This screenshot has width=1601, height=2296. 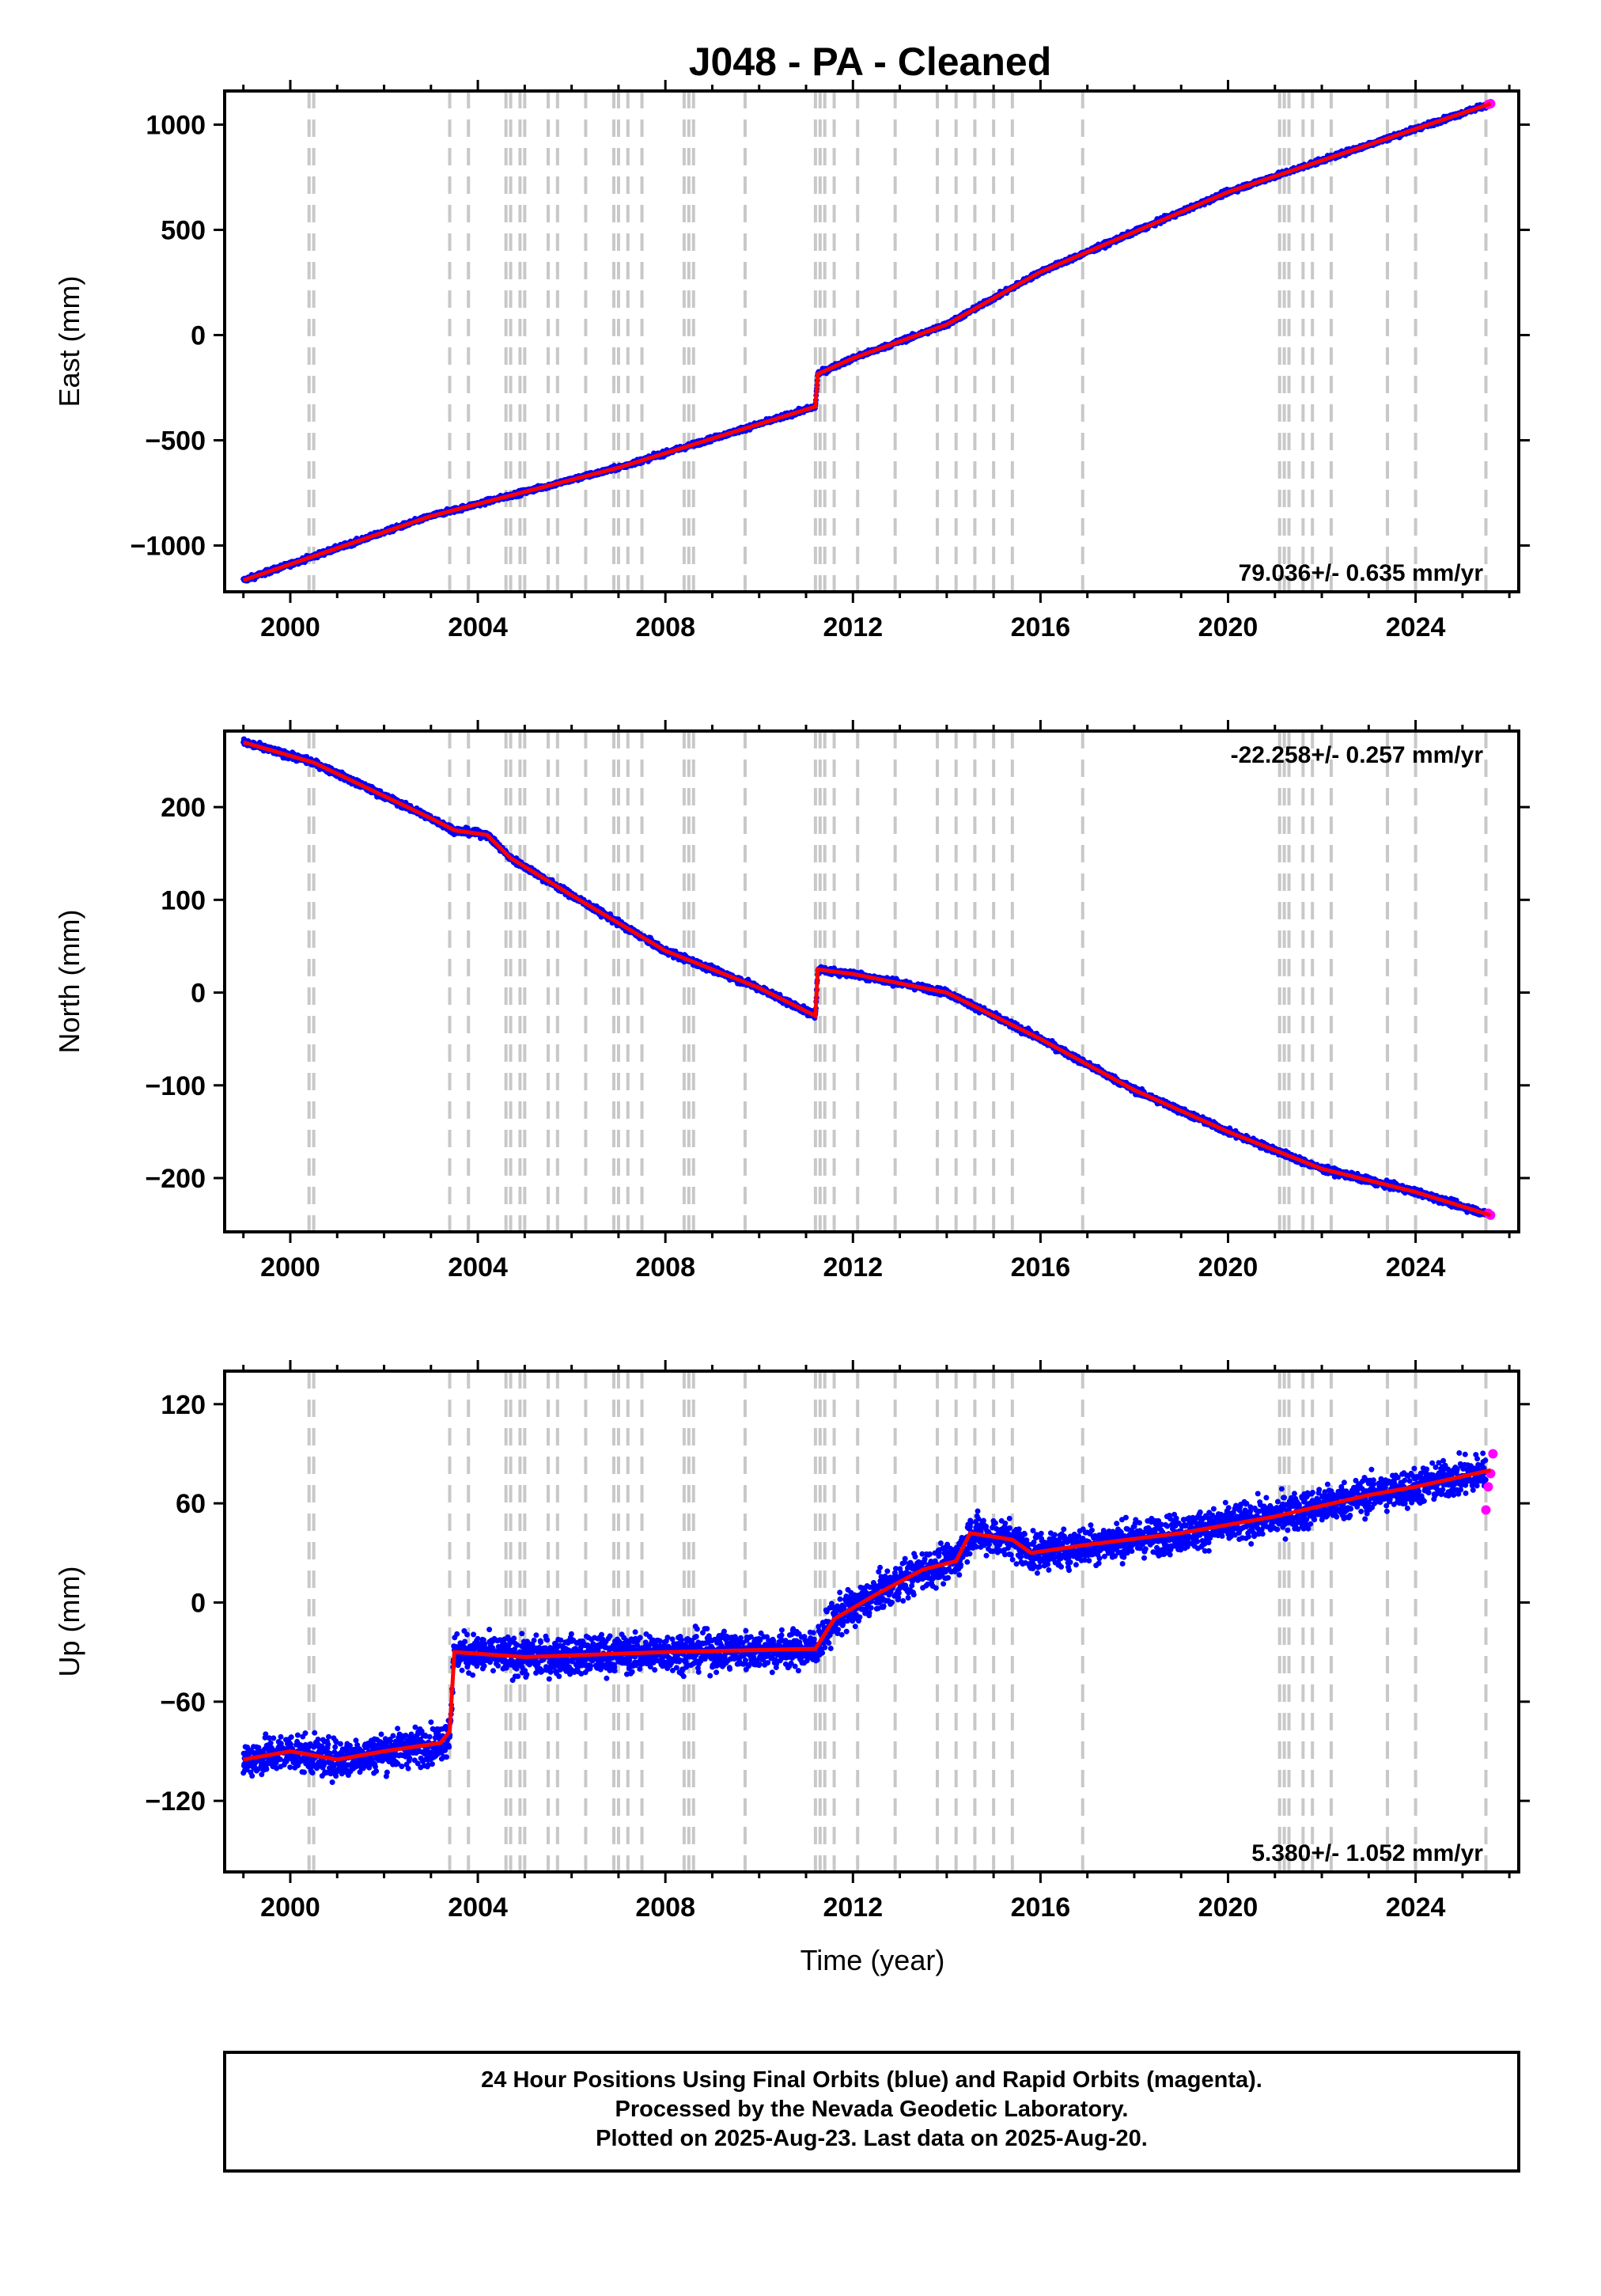 I want to click on y-tick-label: −100, so click(x=175, y=1086).